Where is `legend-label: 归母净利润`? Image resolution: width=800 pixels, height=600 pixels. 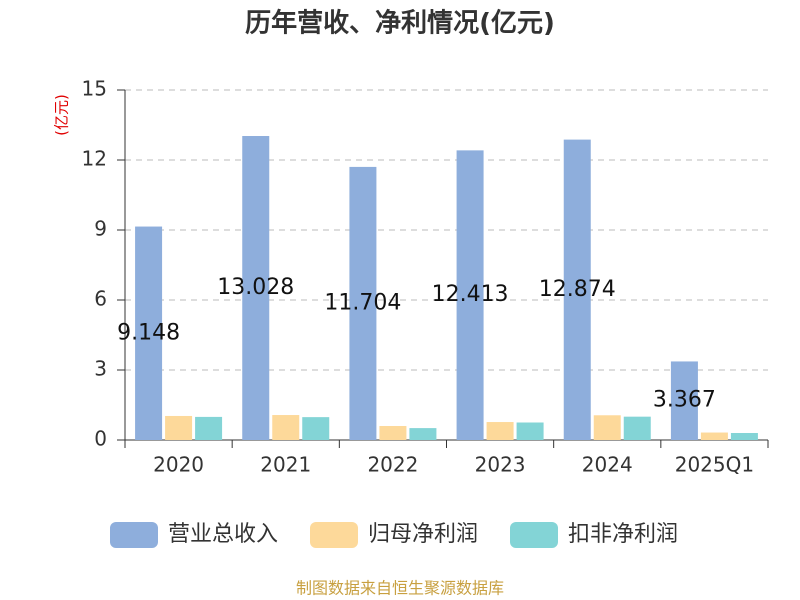 legend-label: 归母净利润 is located at coordinates (423, 534).